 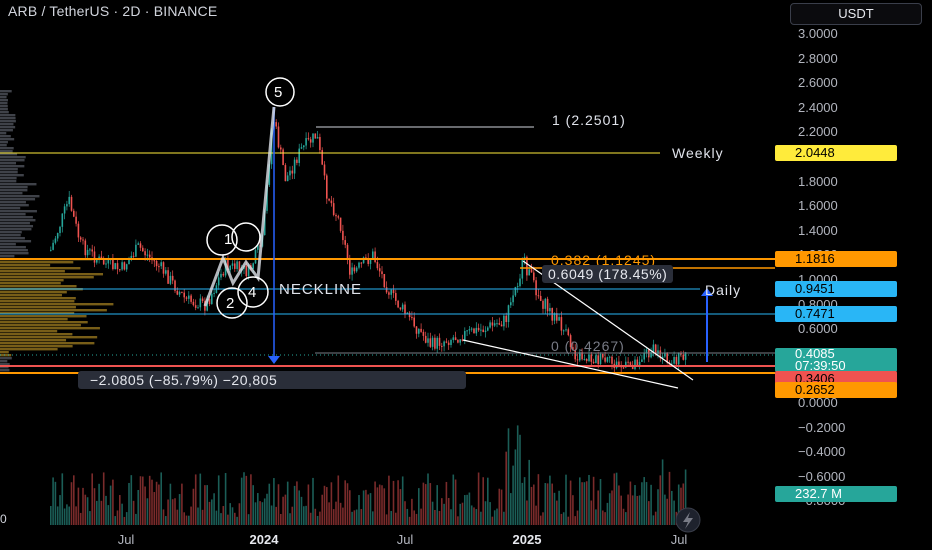 What do you see at coordinates (836, 259) in the screenshot?
I see `orange-price-tag: 1.1816` at bounding box center [836, 259].